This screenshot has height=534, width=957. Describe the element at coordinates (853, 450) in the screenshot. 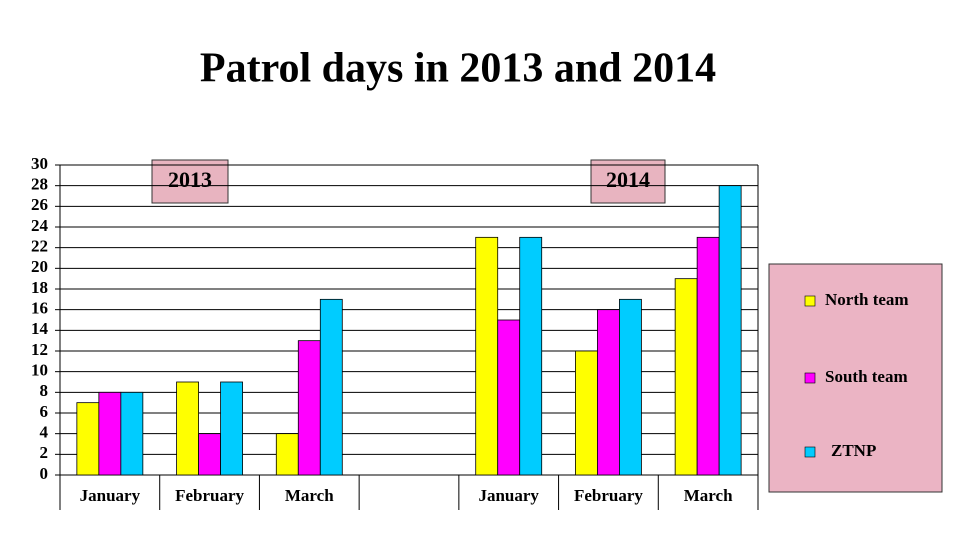

I see `legend-label: ZTNP` at that location.